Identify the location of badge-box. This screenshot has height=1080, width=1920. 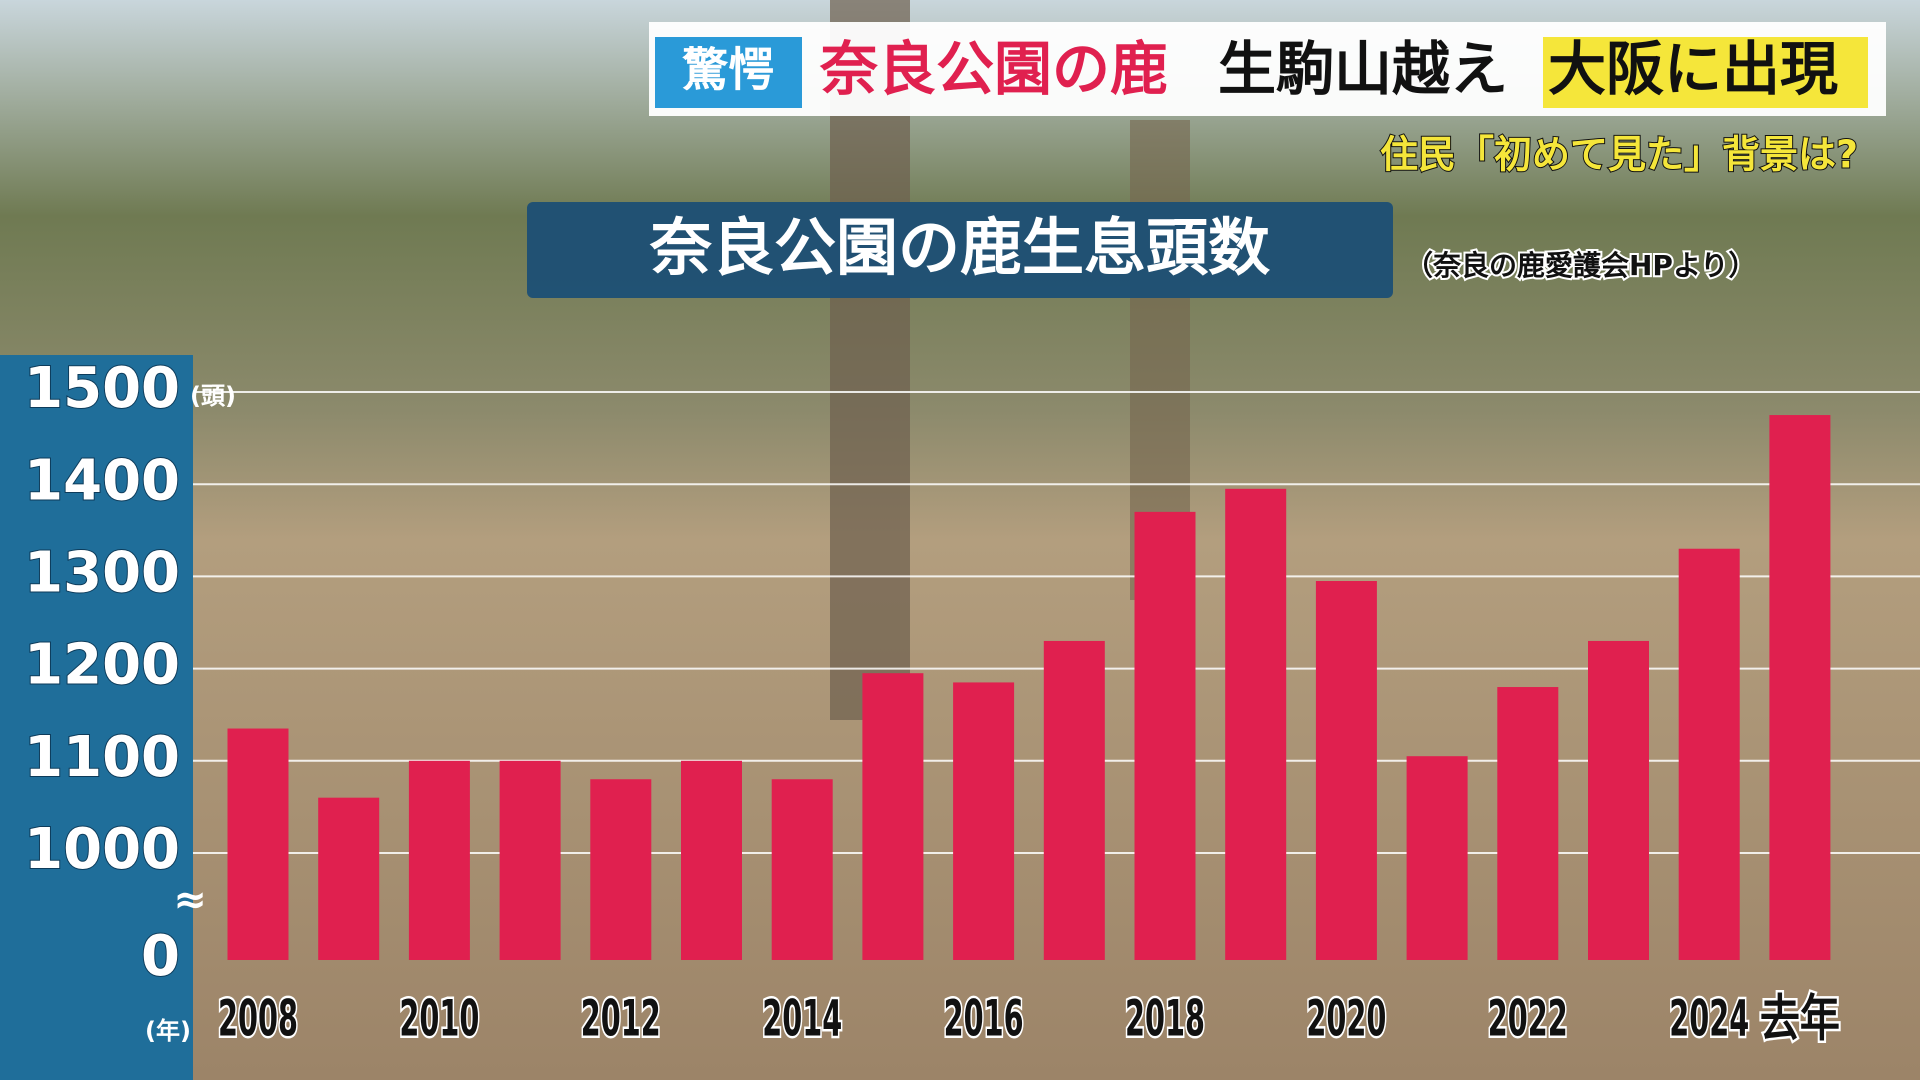
(728, 72).